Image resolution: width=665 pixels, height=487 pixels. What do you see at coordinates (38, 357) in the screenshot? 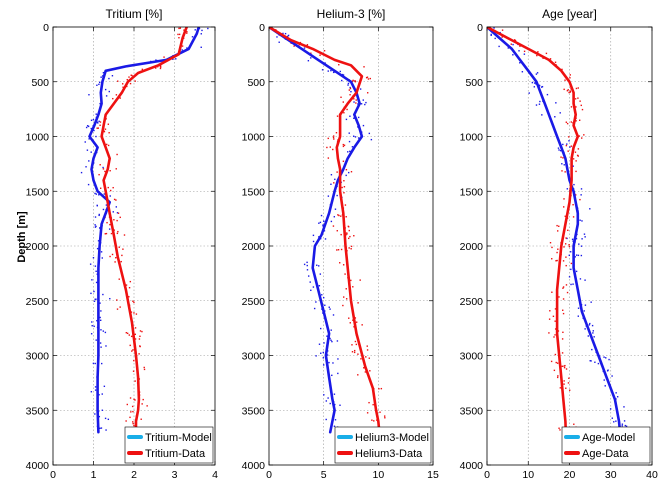
I see `y-tick-label: 3000` at bounding box center [38, 357].